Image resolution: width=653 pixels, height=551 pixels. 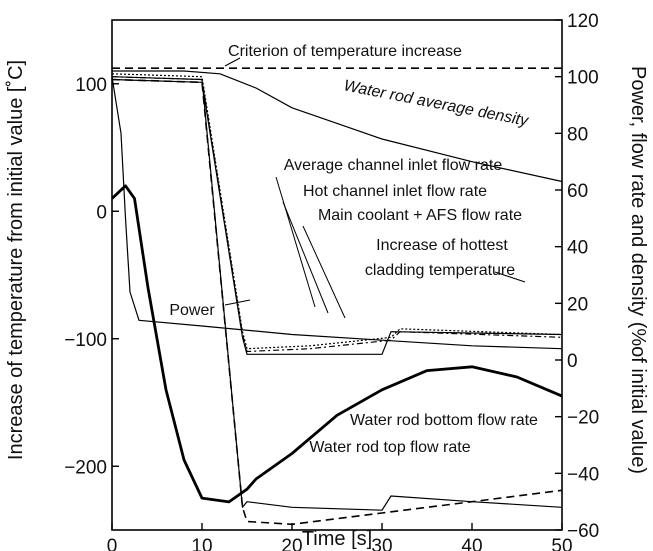 What do you see at coordinates (389, 447) in the screenshot?
I see `annotation-water-rod-top: Water rod top flow rate` at bounding box center [389, 447].